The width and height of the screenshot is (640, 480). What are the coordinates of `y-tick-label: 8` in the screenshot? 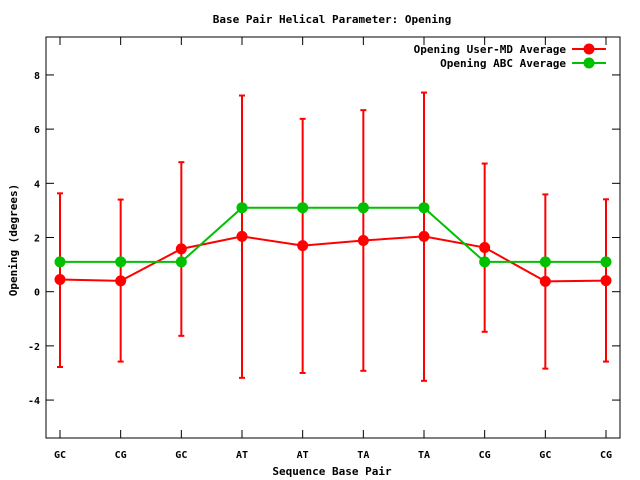 It's located at (37, 76).